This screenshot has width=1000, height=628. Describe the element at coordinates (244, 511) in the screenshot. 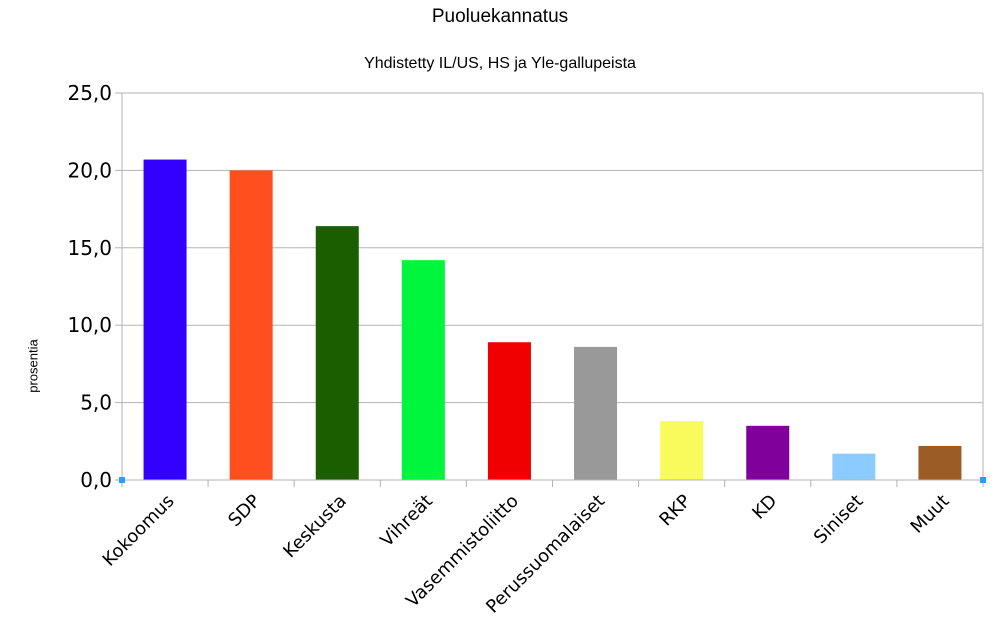

I see `x-tick-label: SDP` at that location.